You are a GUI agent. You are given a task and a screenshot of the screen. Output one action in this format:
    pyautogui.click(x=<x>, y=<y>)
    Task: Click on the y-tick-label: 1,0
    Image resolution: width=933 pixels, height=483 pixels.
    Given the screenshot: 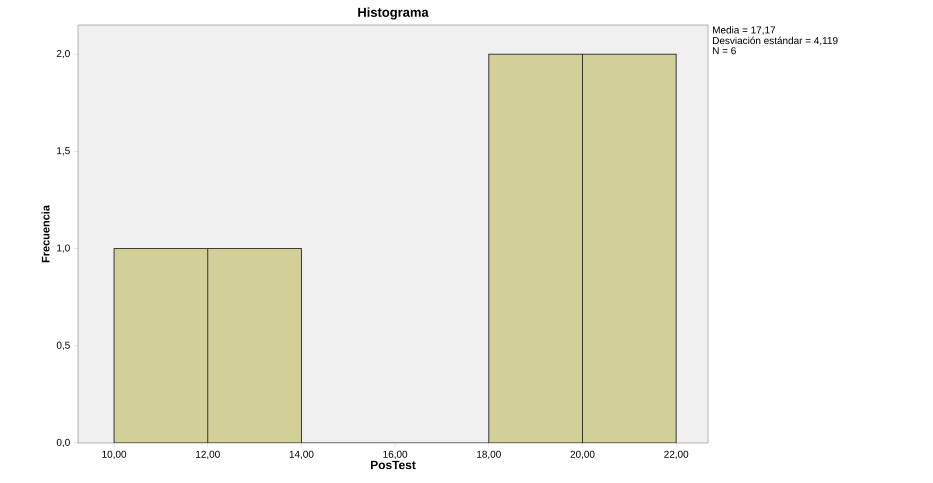 What is the action you would take?
    pyautogui.click(x=63, y=248)
    